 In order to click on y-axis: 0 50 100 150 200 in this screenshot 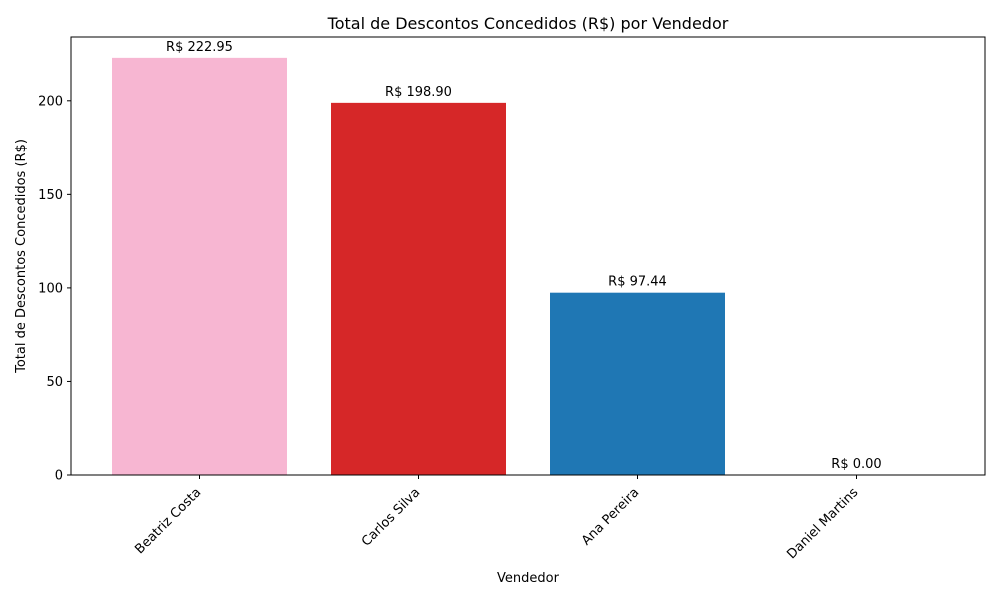, I will do `click(54, 289)`.